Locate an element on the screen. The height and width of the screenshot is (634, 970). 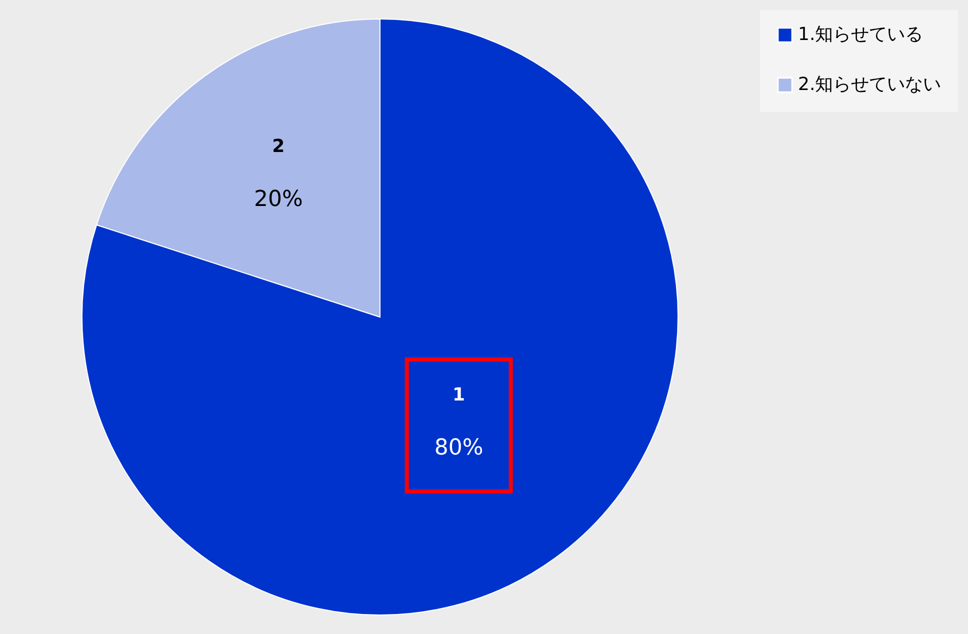
data-label: 80% is located at coordinates (459, 447).